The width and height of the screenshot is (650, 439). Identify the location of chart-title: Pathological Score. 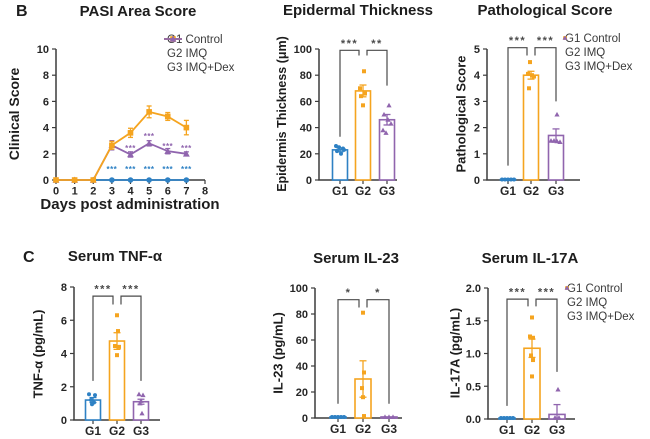
(545, 10).